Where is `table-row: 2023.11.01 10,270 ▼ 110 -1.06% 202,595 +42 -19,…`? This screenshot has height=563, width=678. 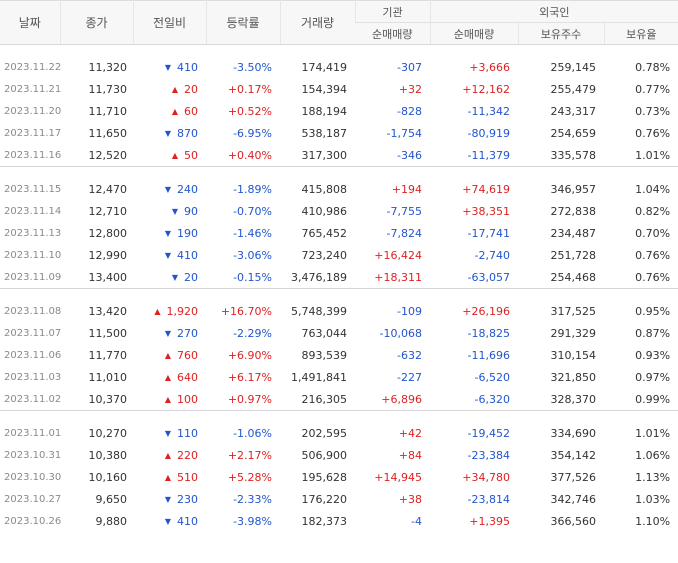 table-row: 2023.11.01 10,270 ▼ 110 -1.06% 202,595 +42 -19,… is located at coordinates (339, 433).